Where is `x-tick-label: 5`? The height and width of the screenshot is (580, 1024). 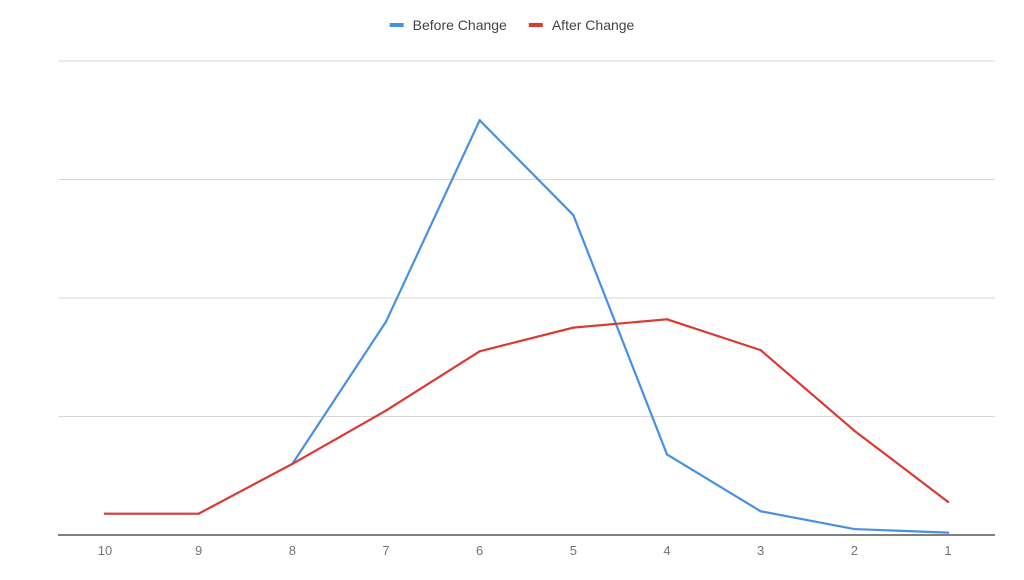 x-tick-label: 5 is located at coordinates (573, 550).